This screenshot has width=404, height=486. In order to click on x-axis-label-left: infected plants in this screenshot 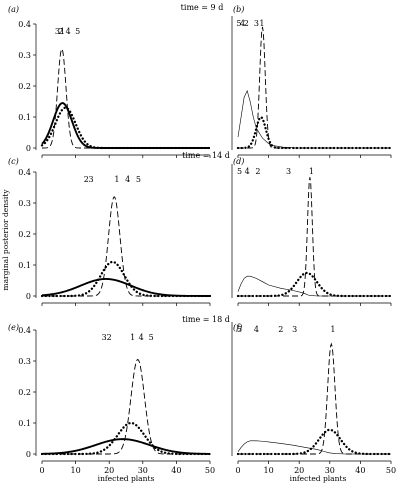, I will do `click(126, 478)`.